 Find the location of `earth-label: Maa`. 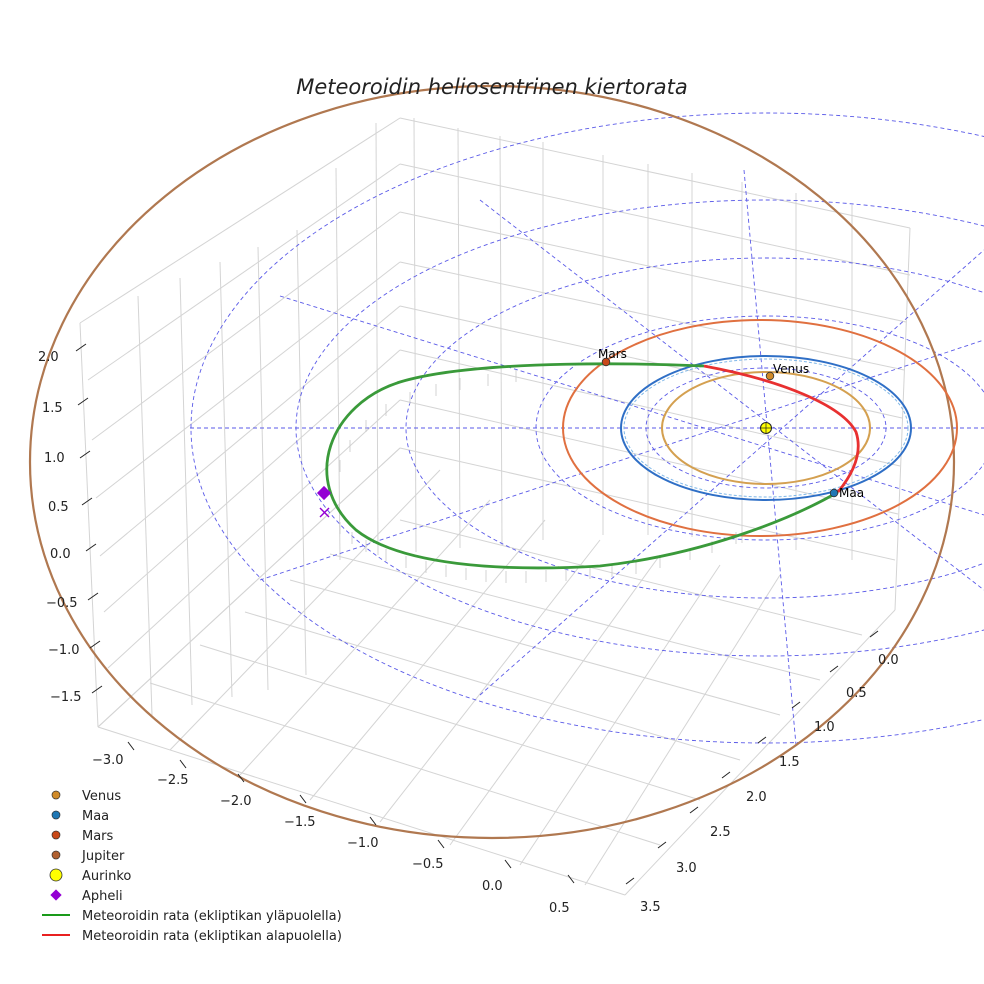

earth-label: Maa is located at coordinates (851, 493).